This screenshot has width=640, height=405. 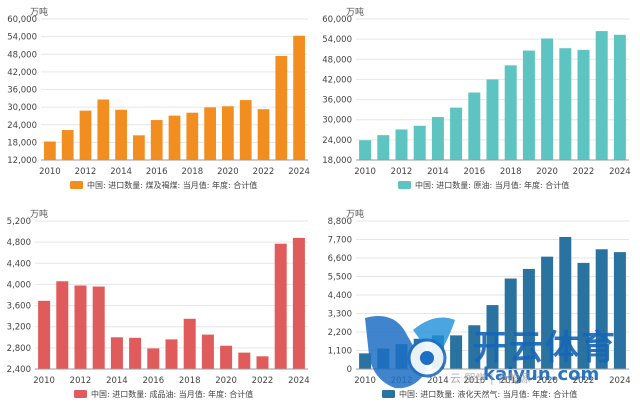 I want to click on y-tick-label: 30,000, so click(x=337, y=121).